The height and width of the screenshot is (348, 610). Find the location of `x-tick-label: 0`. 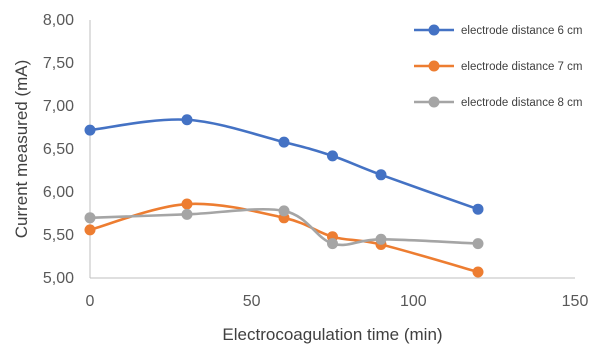

x-tick-label: 0 is located at coordinates (90, 301).